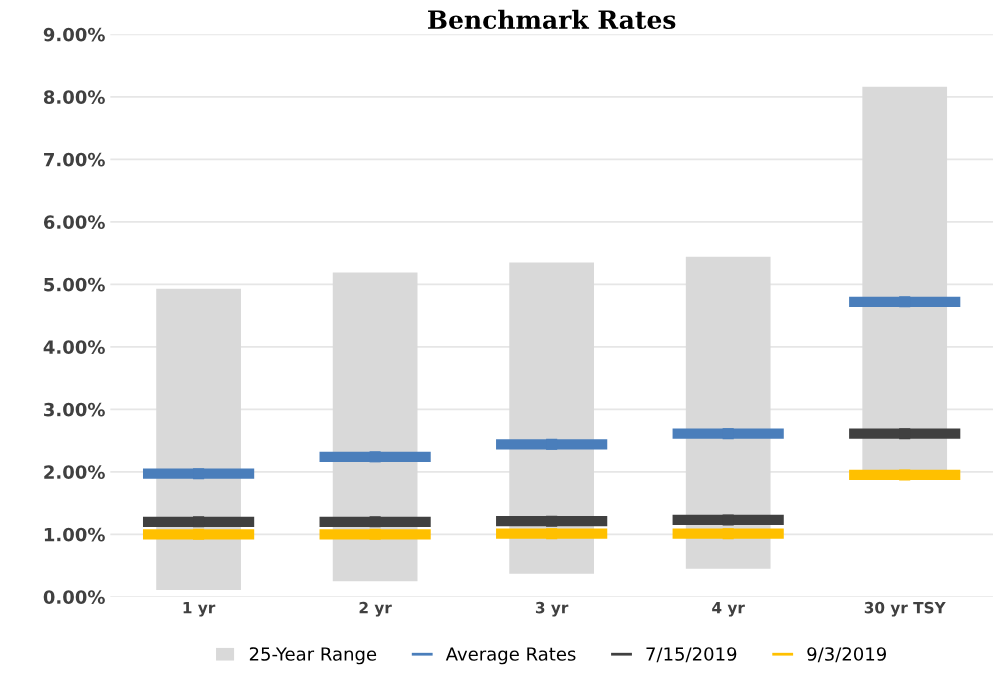 This screenshot has width=1003, height=686. I want to click on x-tick-label: 3 yr, so click(552, 609).